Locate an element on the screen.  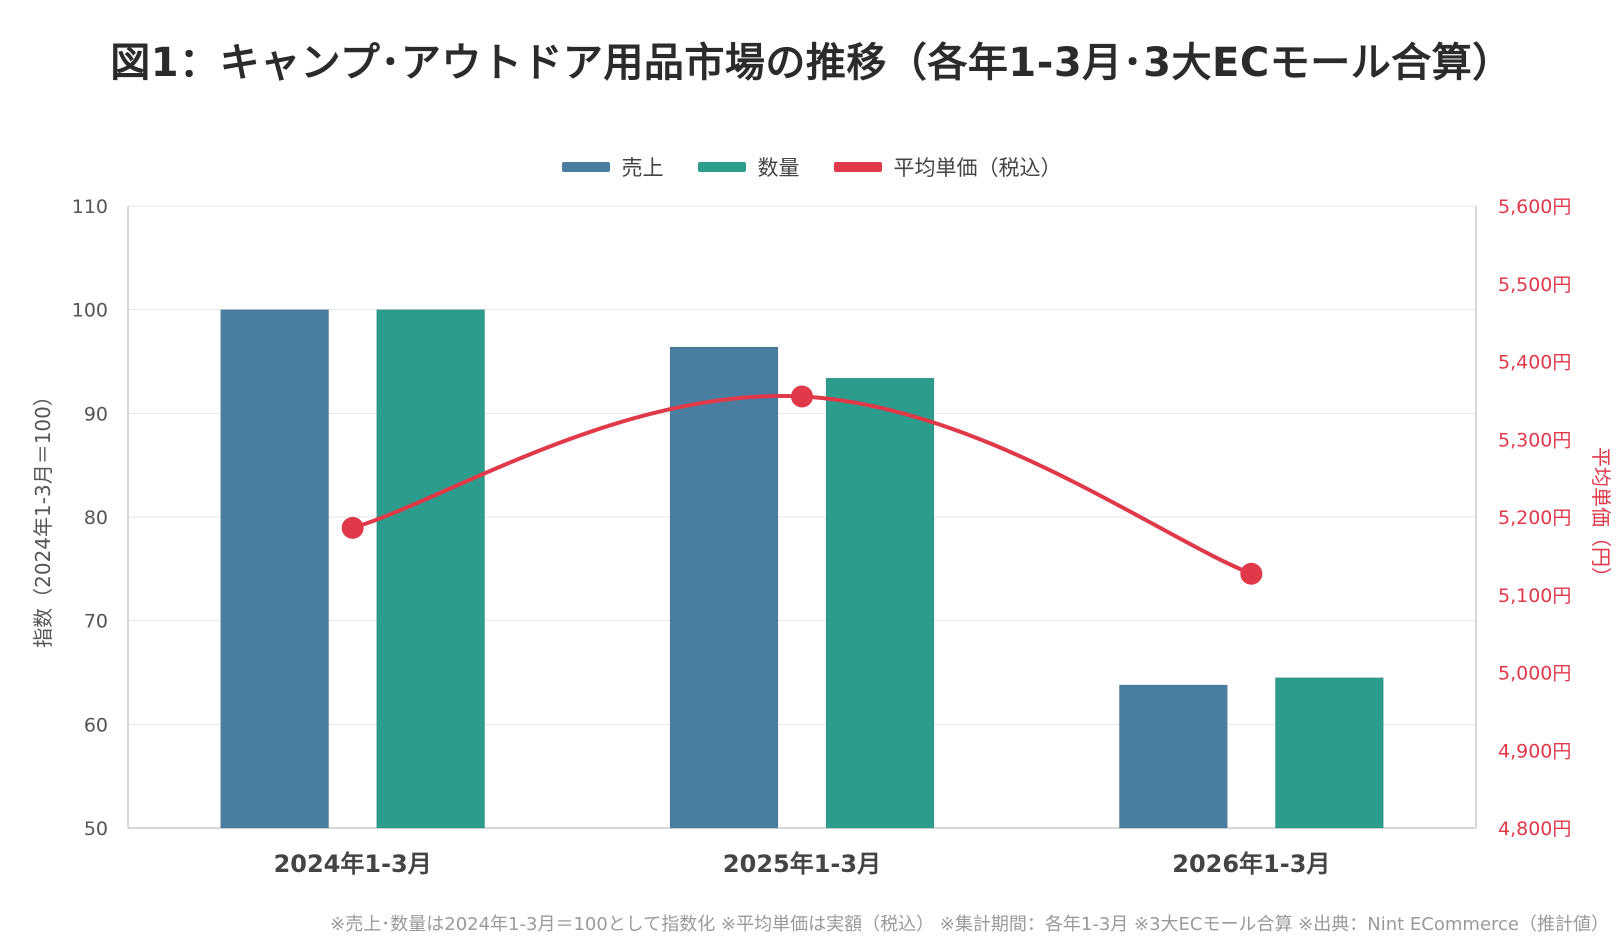
x-tick-label: 2025年1-3月 is located at coordinates (802, 864).